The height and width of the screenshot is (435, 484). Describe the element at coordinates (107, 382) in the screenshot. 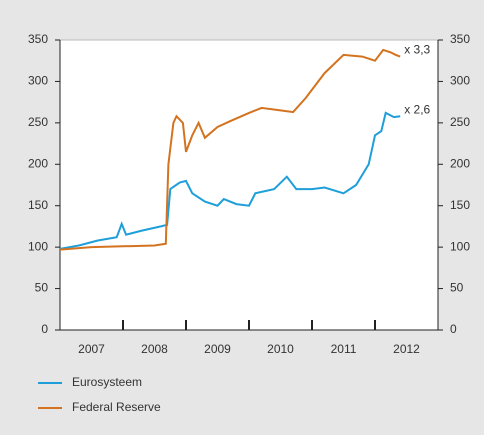

I see `legend-label: Eurosysteem` at that location.